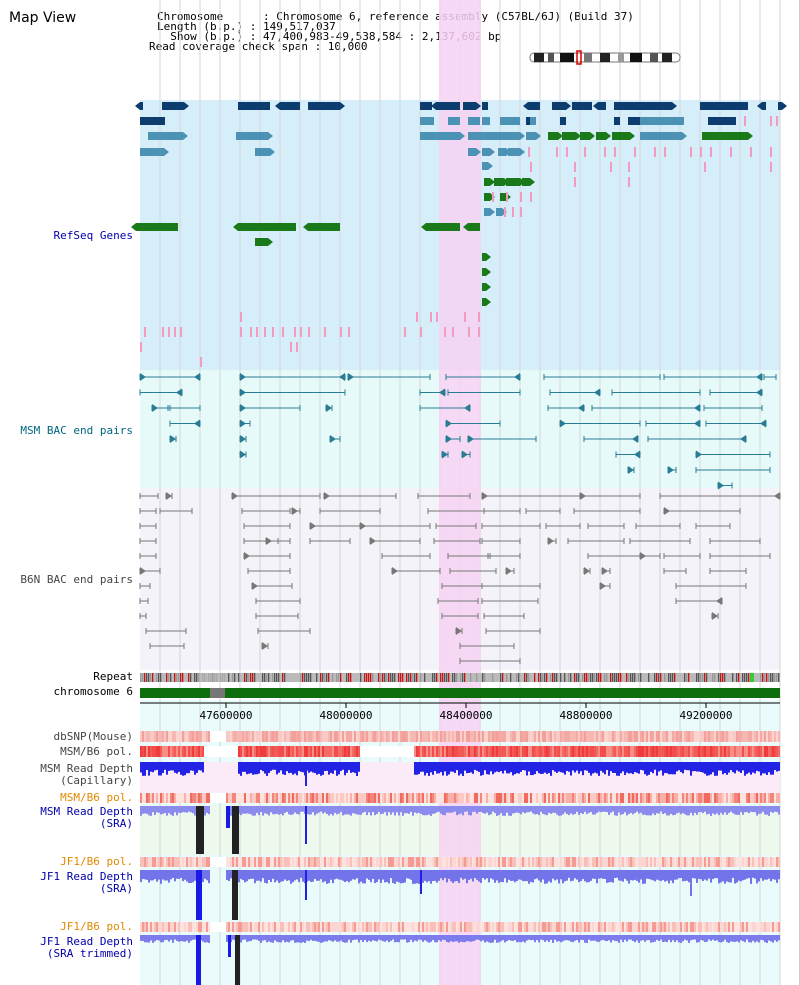  I want to click on bac-end-arrow, so click(243, 408).